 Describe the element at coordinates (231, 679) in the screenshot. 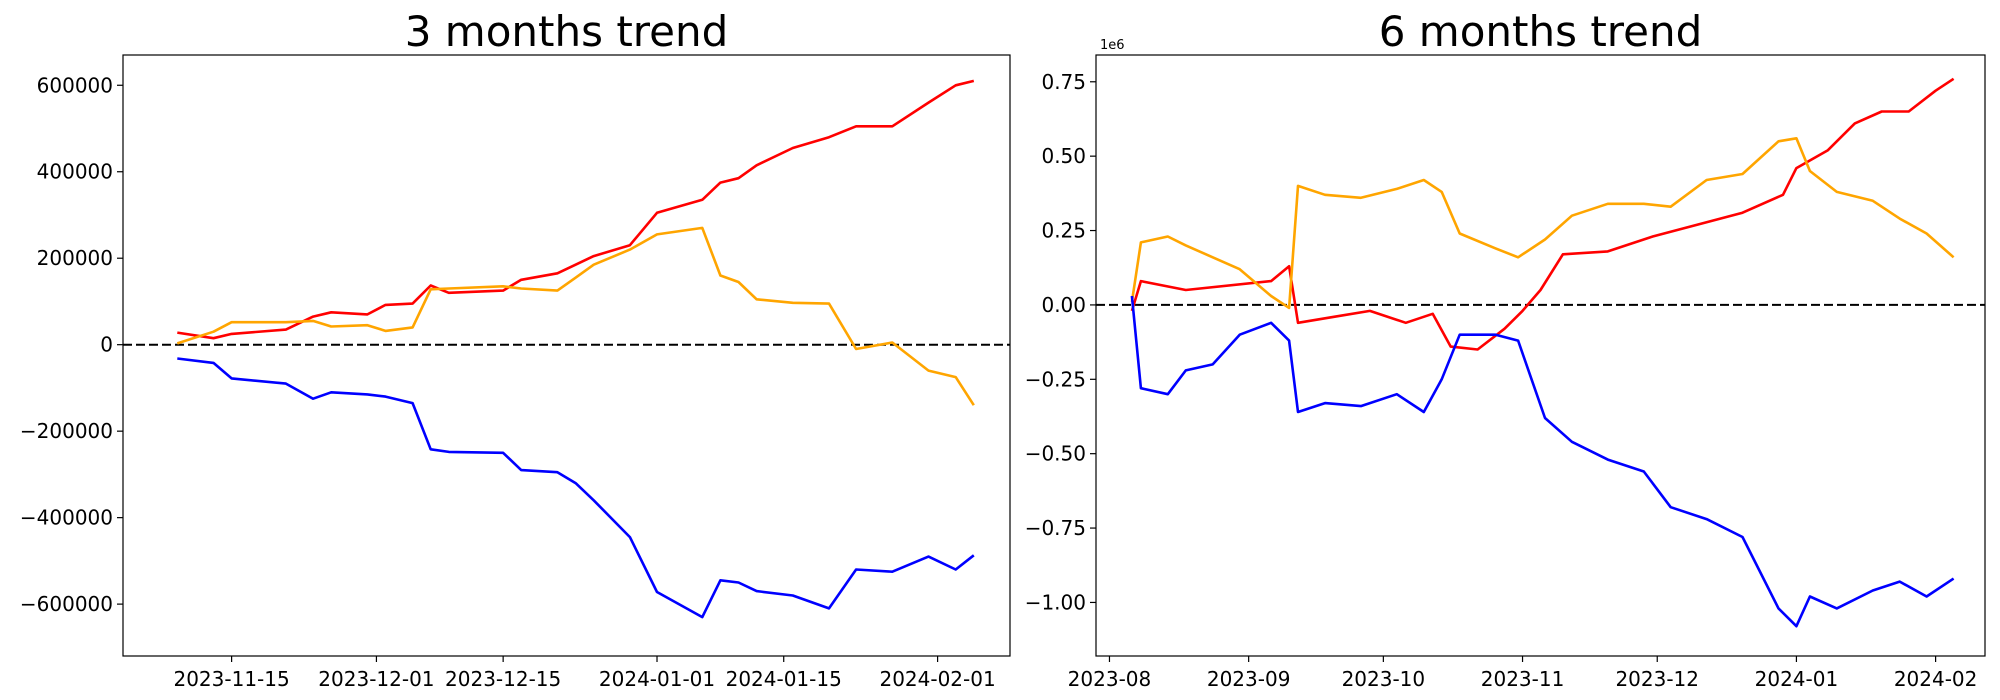

I see `x-tick-label: 2023-11-15` at that location.